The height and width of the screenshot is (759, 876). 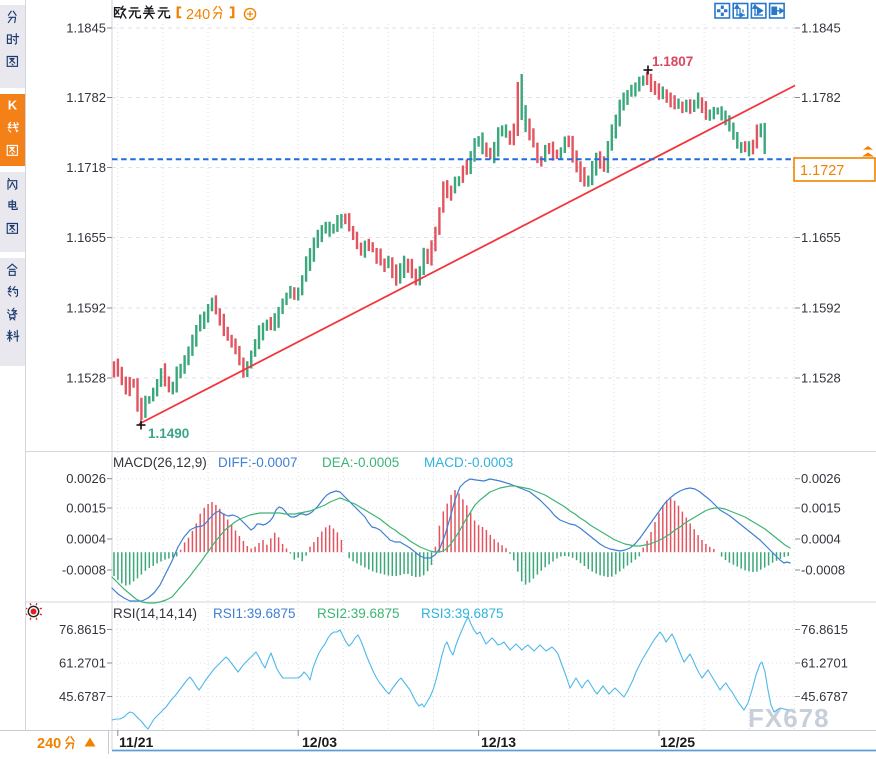 I want to click on svg-text: 1.1807, so click(x=672, y=61).